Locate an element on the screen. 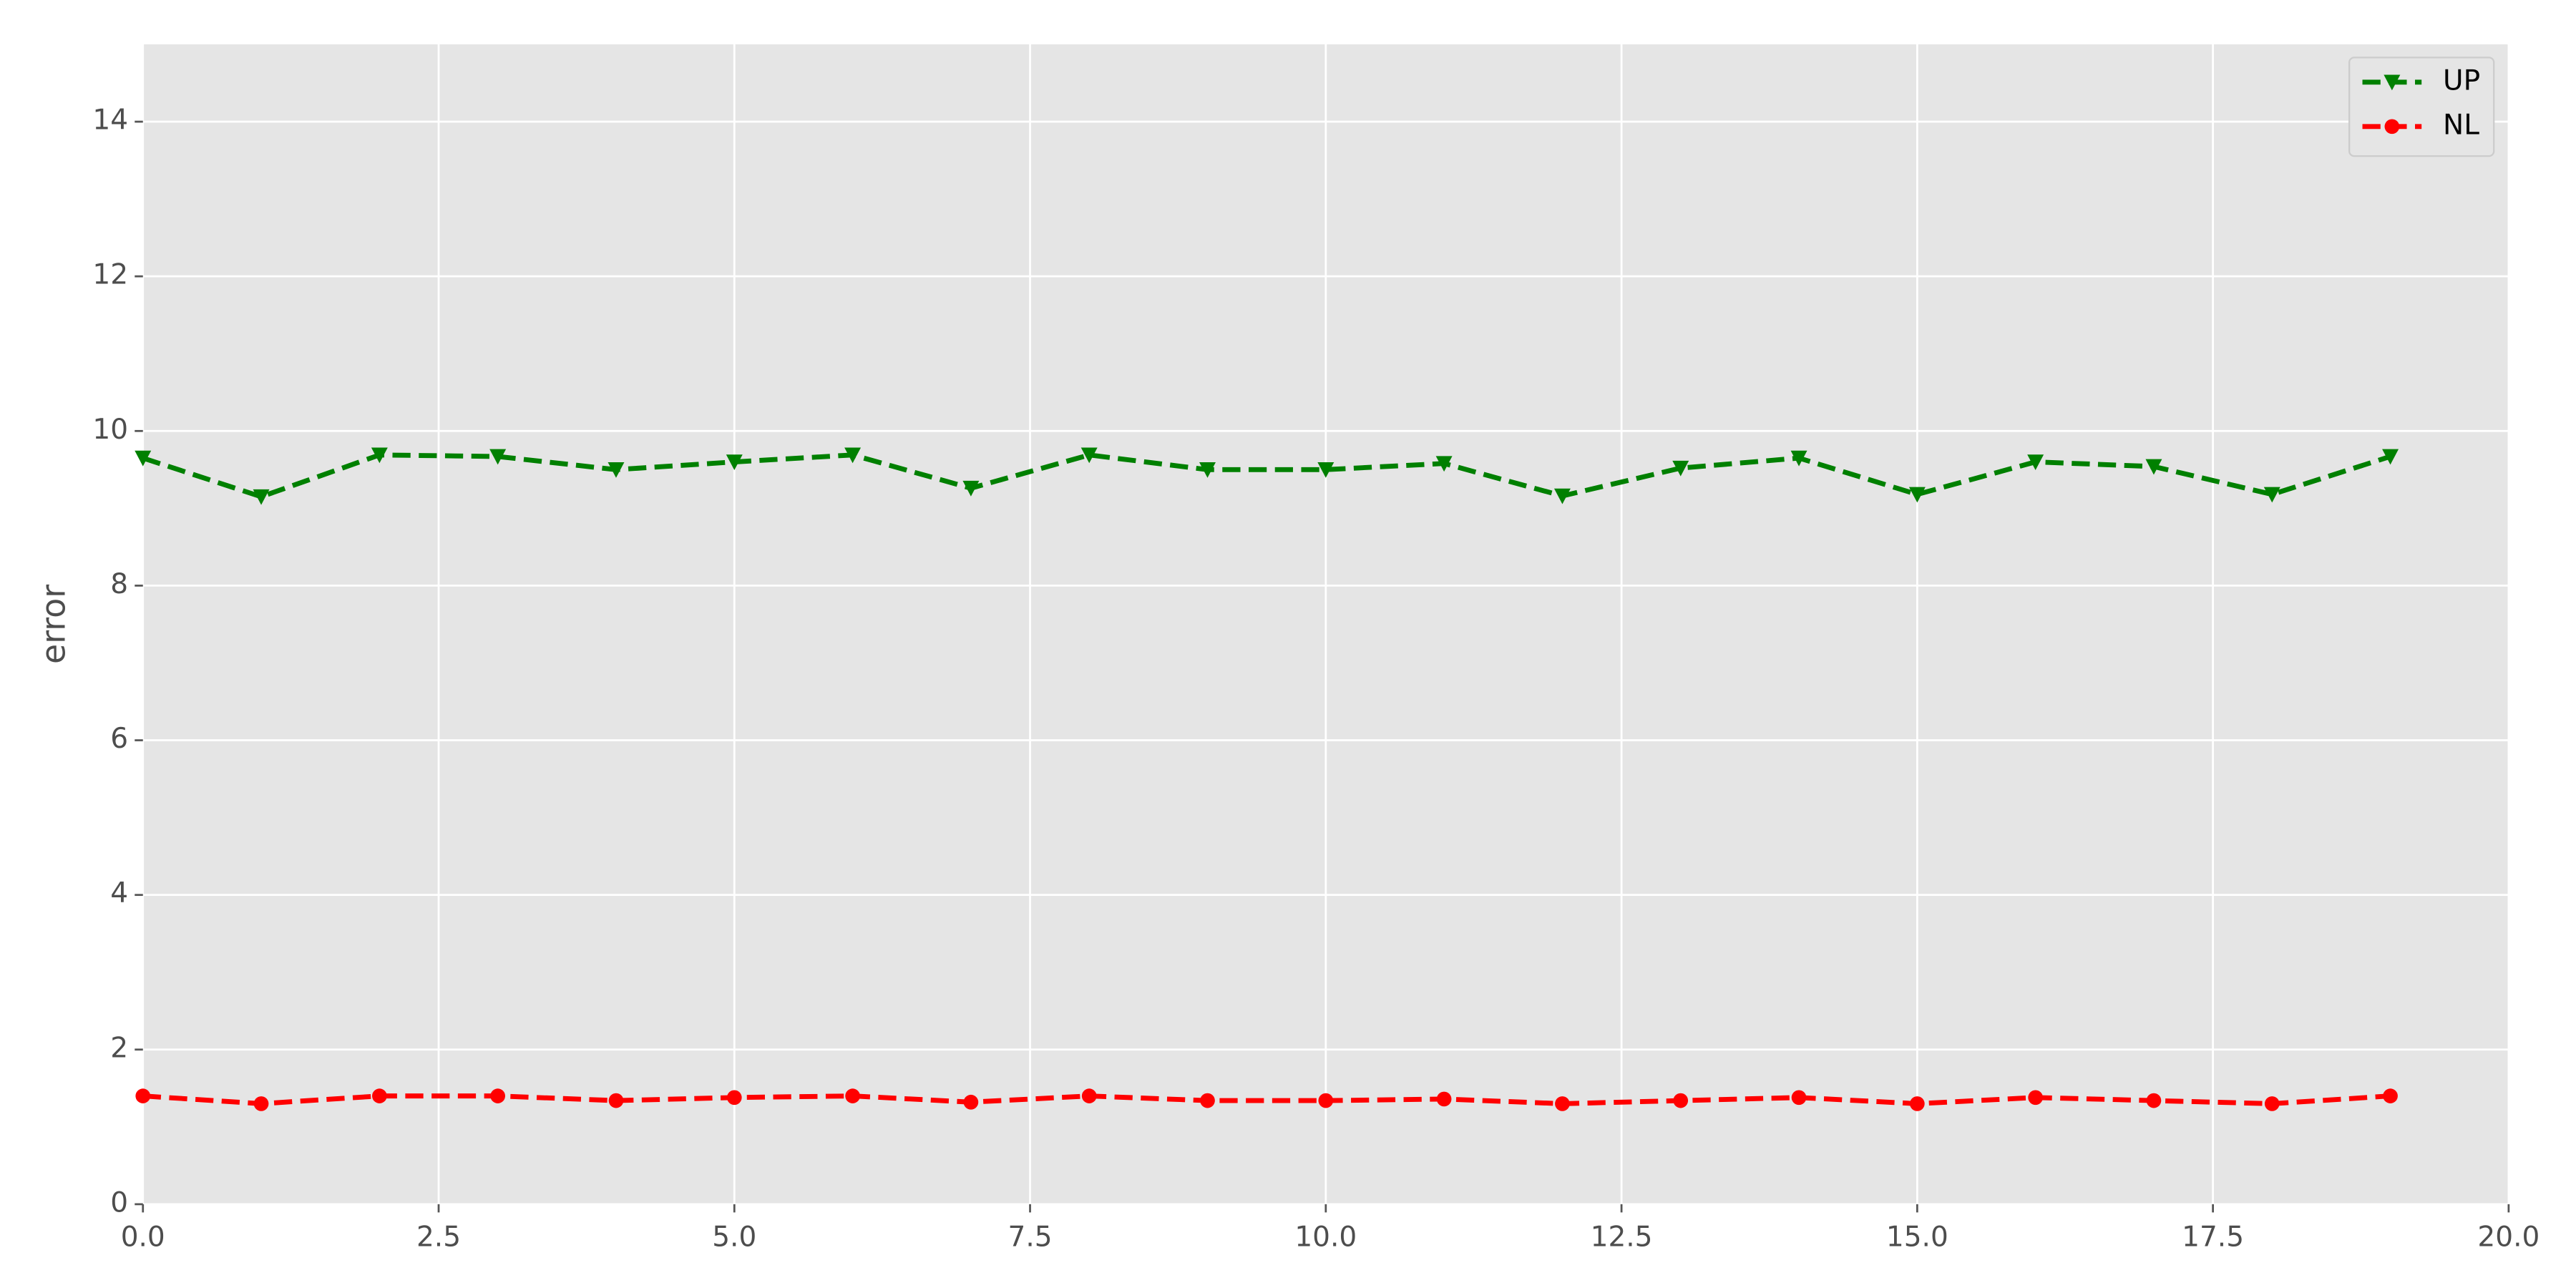 This screenshot has width=2576, height=1288. x-tick-label: 17.5 is located at coordinates (2213, 1237).